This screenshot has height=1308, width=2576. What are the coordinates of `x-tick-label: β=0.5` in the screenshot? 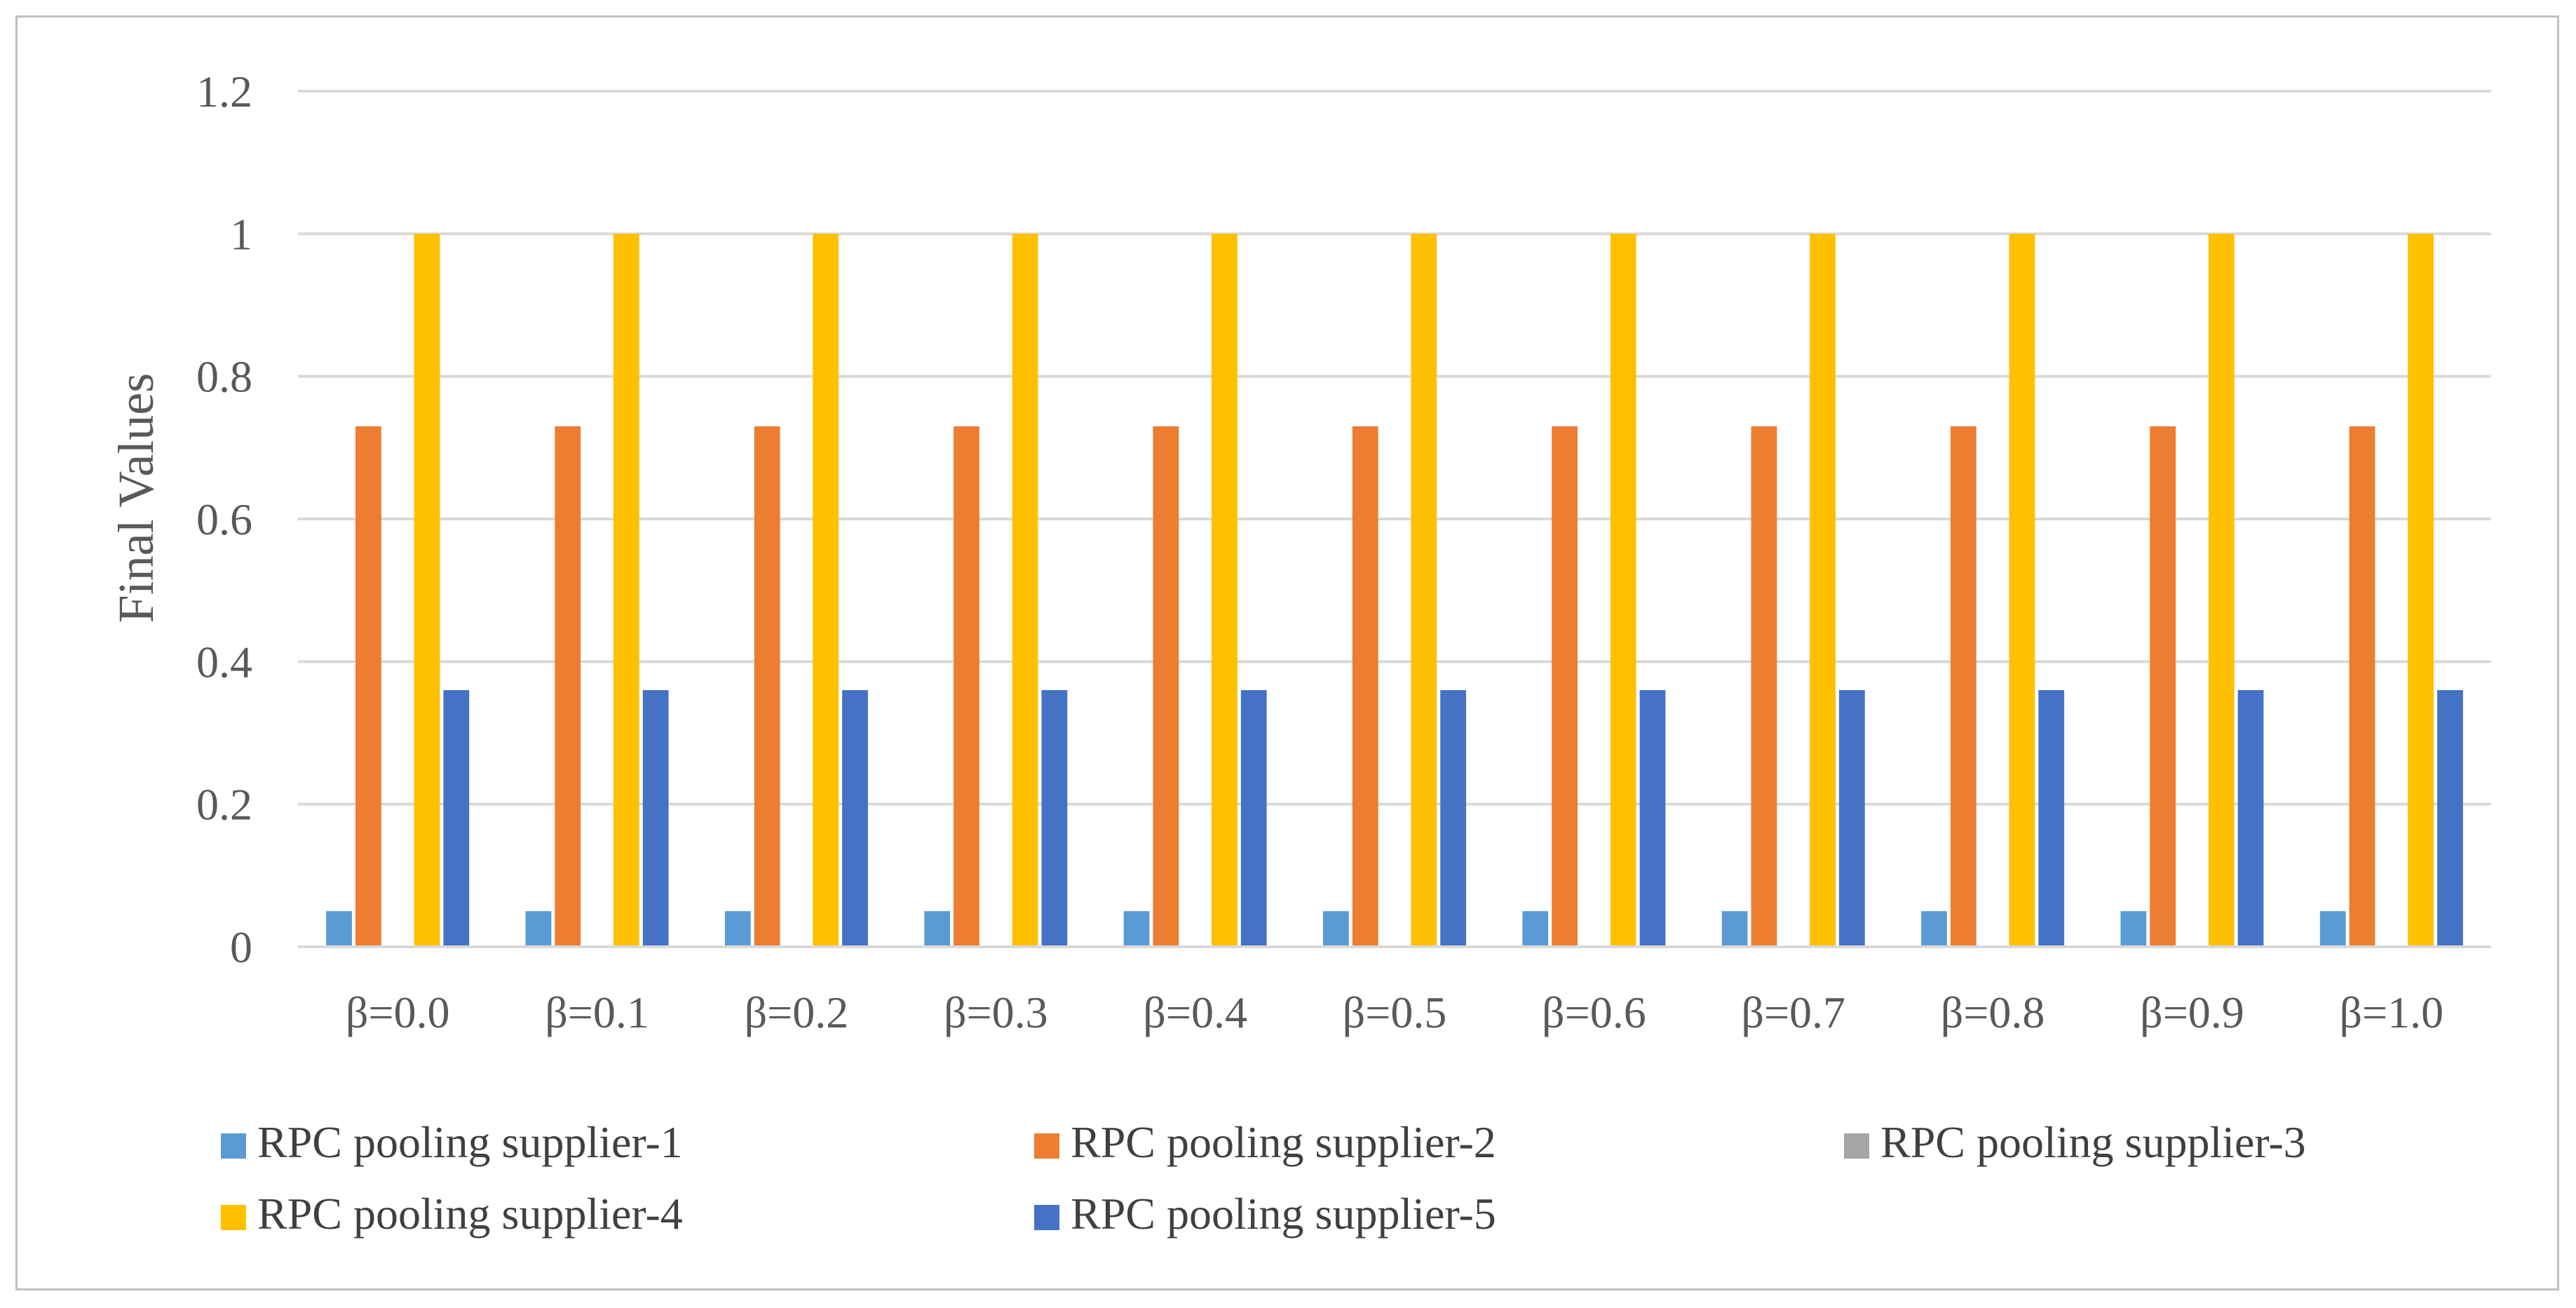 It's located at (1395, 1012).